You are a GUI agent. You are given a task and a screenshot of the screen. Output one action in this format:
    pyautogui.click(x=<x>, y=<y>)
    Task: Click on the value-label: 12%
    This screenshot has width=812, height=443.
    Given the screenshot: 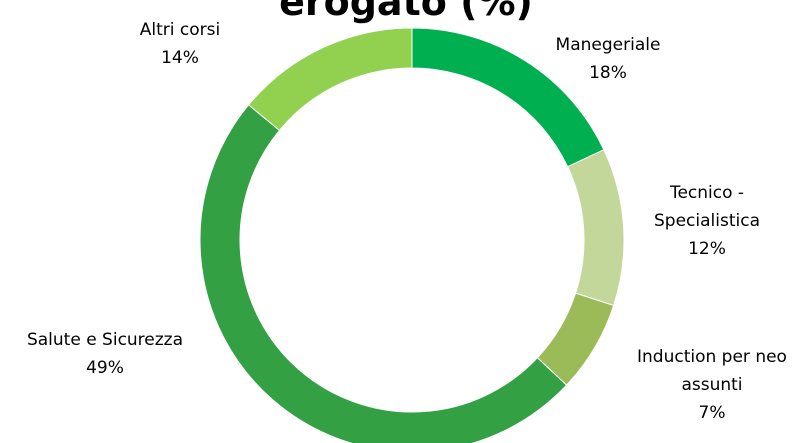 What is the action you would take?
    pyautogui.click(x=707, y=249)
    